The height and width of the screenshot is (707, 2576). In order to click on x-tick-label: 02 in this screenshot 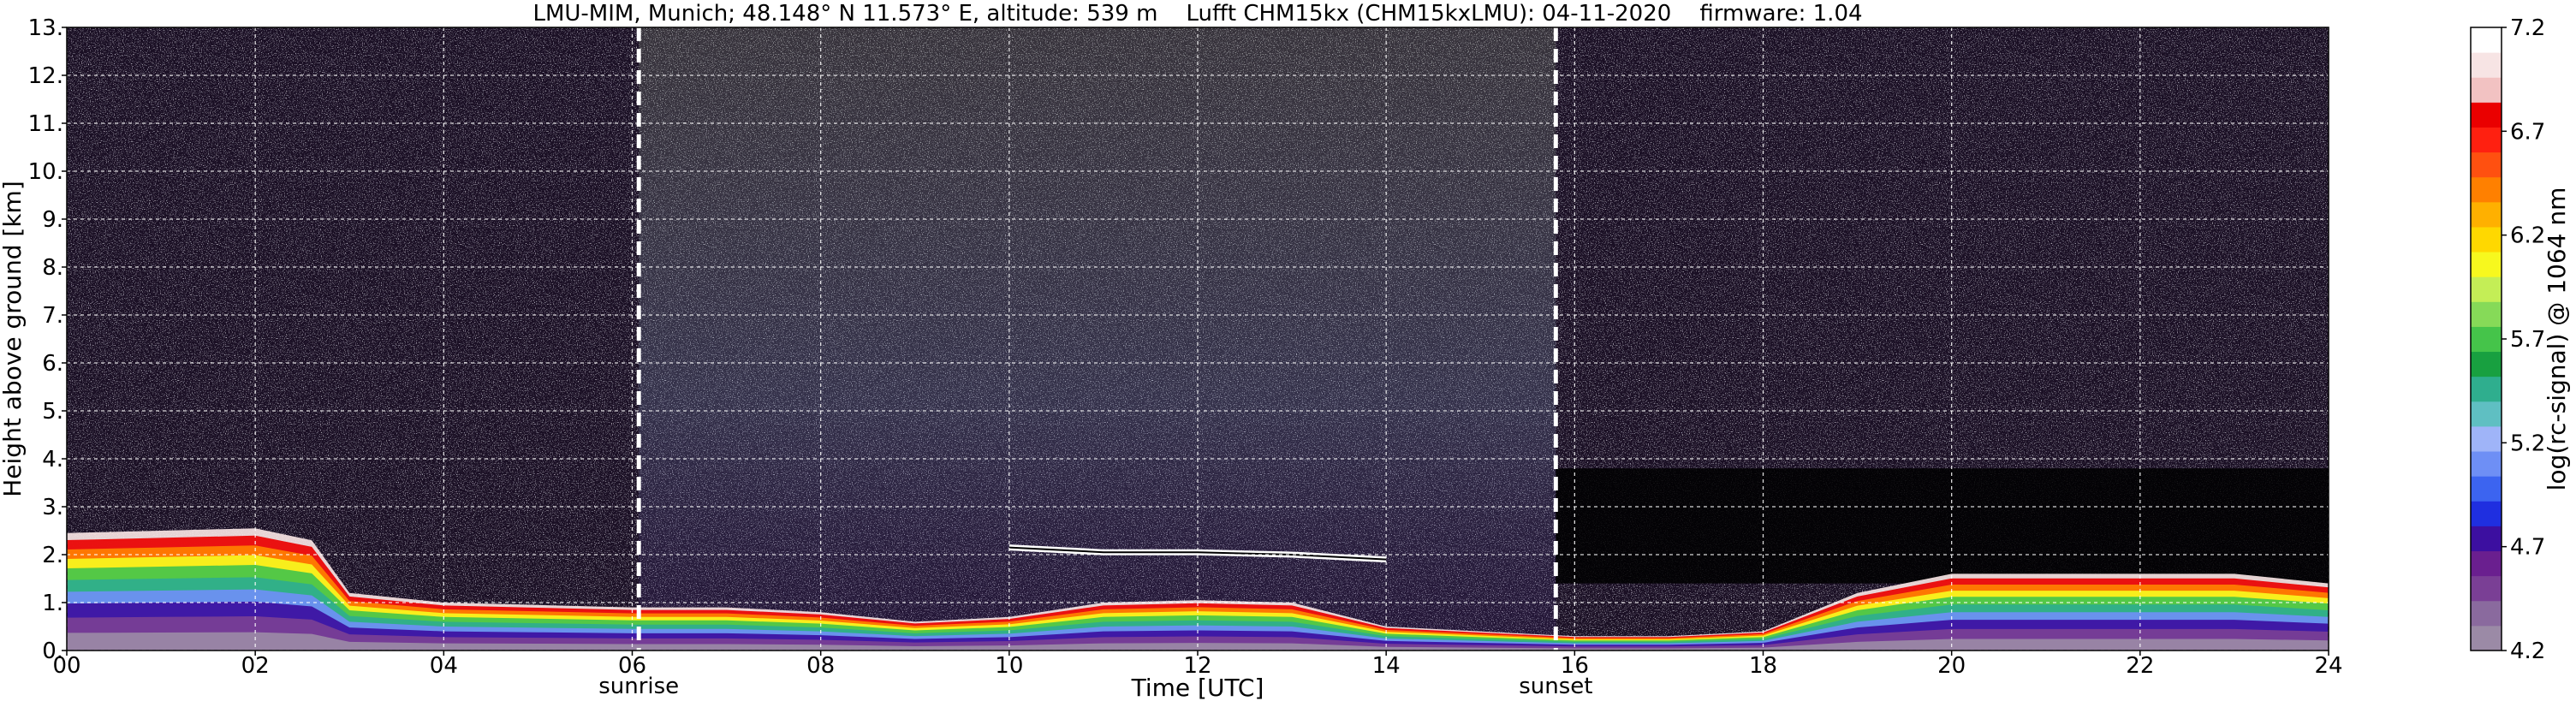, I will do `click(256, 666)`.